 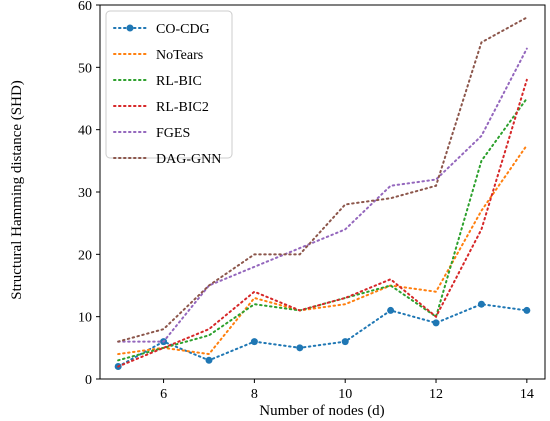 I want to click on legend: CO-CDG NoTears RL-BIC RL-BIC2 FGES DAG-GNN, so click(x=169, y=88).